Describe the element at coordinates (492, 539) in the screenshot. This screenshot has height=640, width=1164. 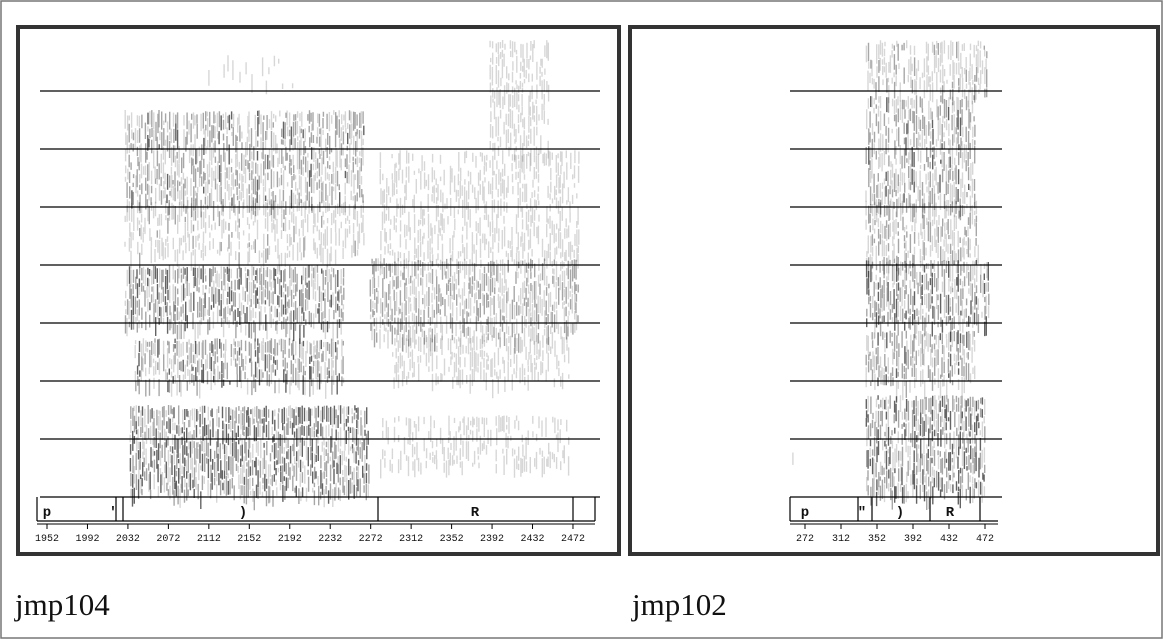
I see `time-tick-label: 2392` at that location.